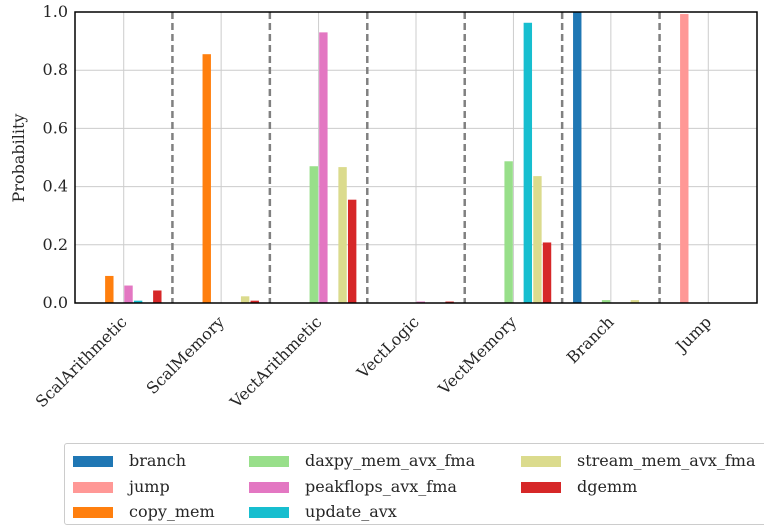 The width and height of the screenshot is (764, 527). What do you see at coordinates (607, 486) in the screenshot?
I see `legend-label: dgemm` at bounding box center [607, 486].